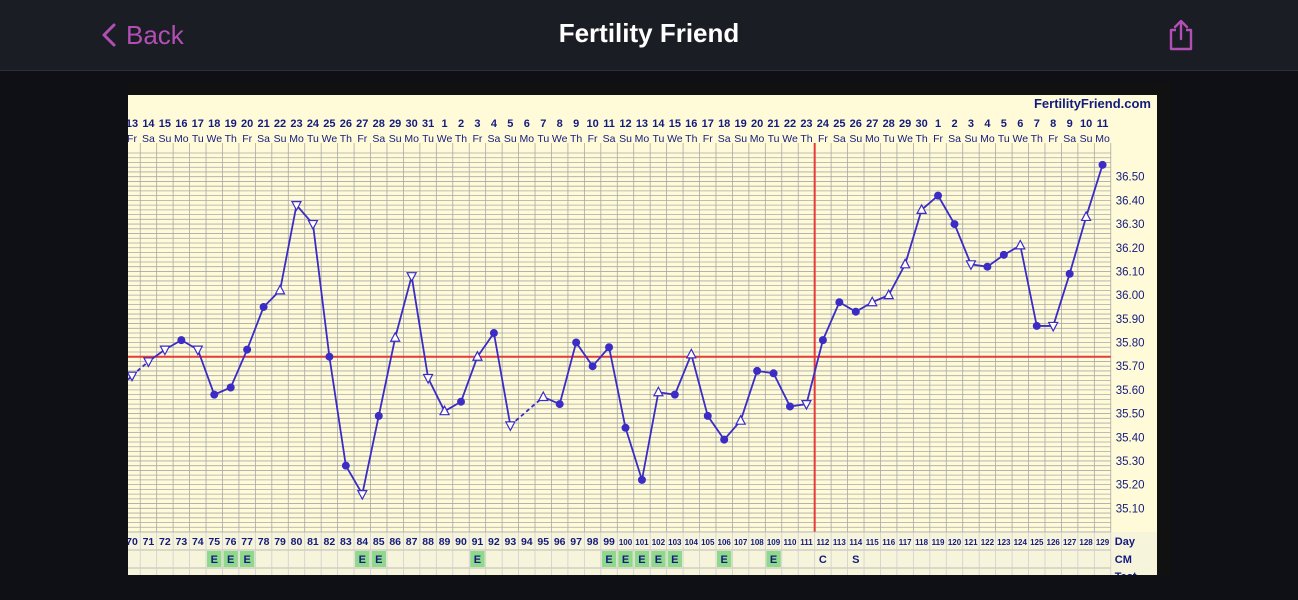 This screenshot has width=1298, height=600. What do you see at coordinates (692, 542) in the screenshot?
I see `cycle-day-label: 104` at bounding box center [692, 542].